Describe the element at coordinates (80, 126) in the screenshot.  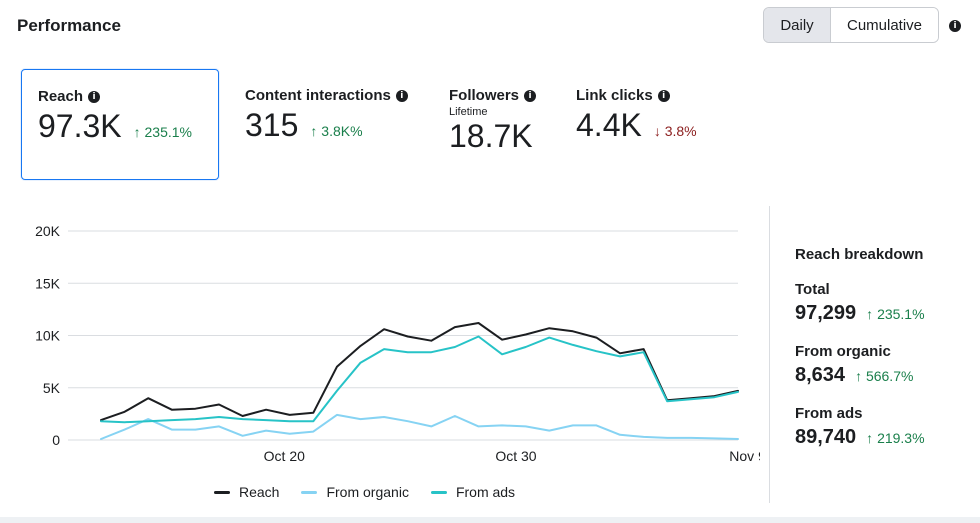
I see `metric-value: 97.3K` at that location.